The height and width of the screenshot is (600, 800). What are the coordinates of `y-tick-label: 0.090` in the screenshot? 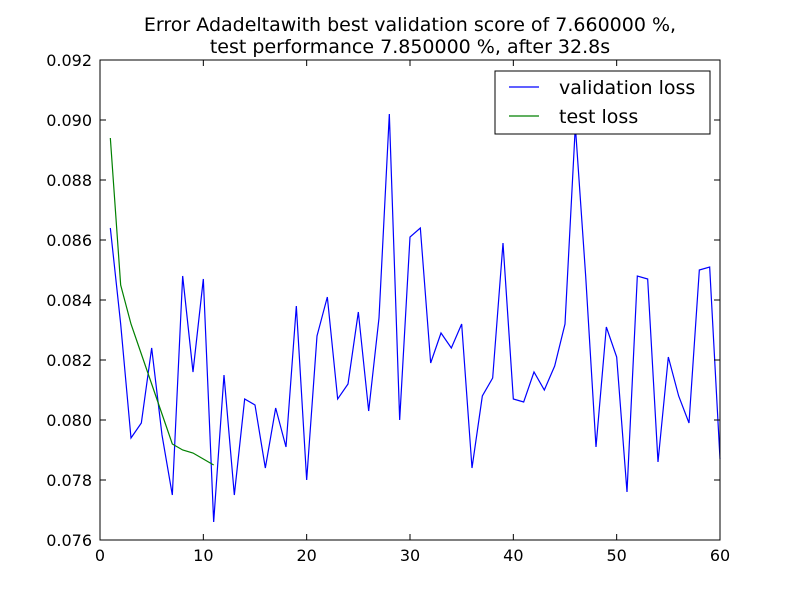 It's located at (69, 120).